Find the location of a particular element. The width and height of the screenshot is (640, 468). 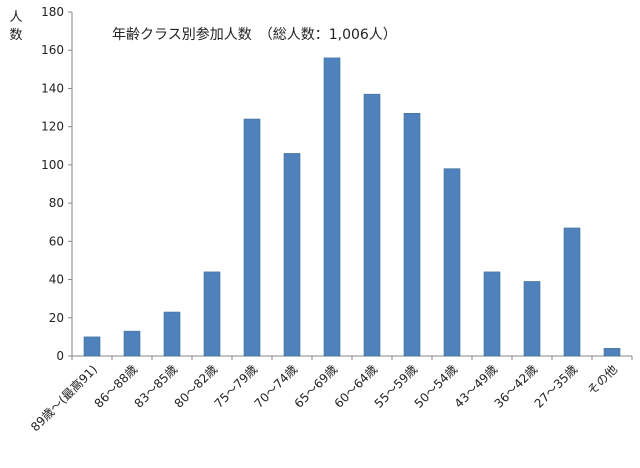

x-tick-label: 89歳～(最高91) is located at coordinates (63, 398).